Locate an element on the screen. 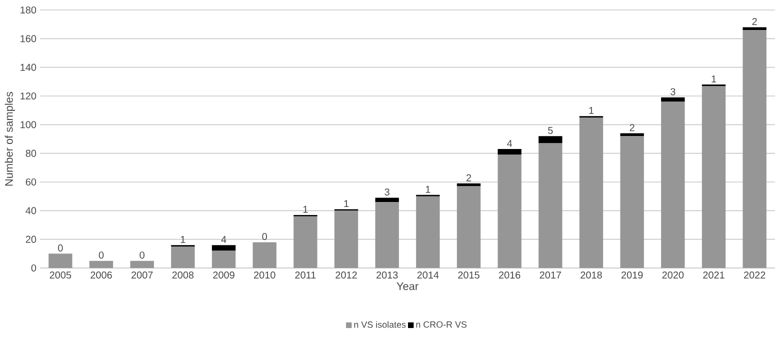 Image resolution: width=778 pixels, height=345 pixels. x-tick-label: 2006 is located at coordinates (101, 275).